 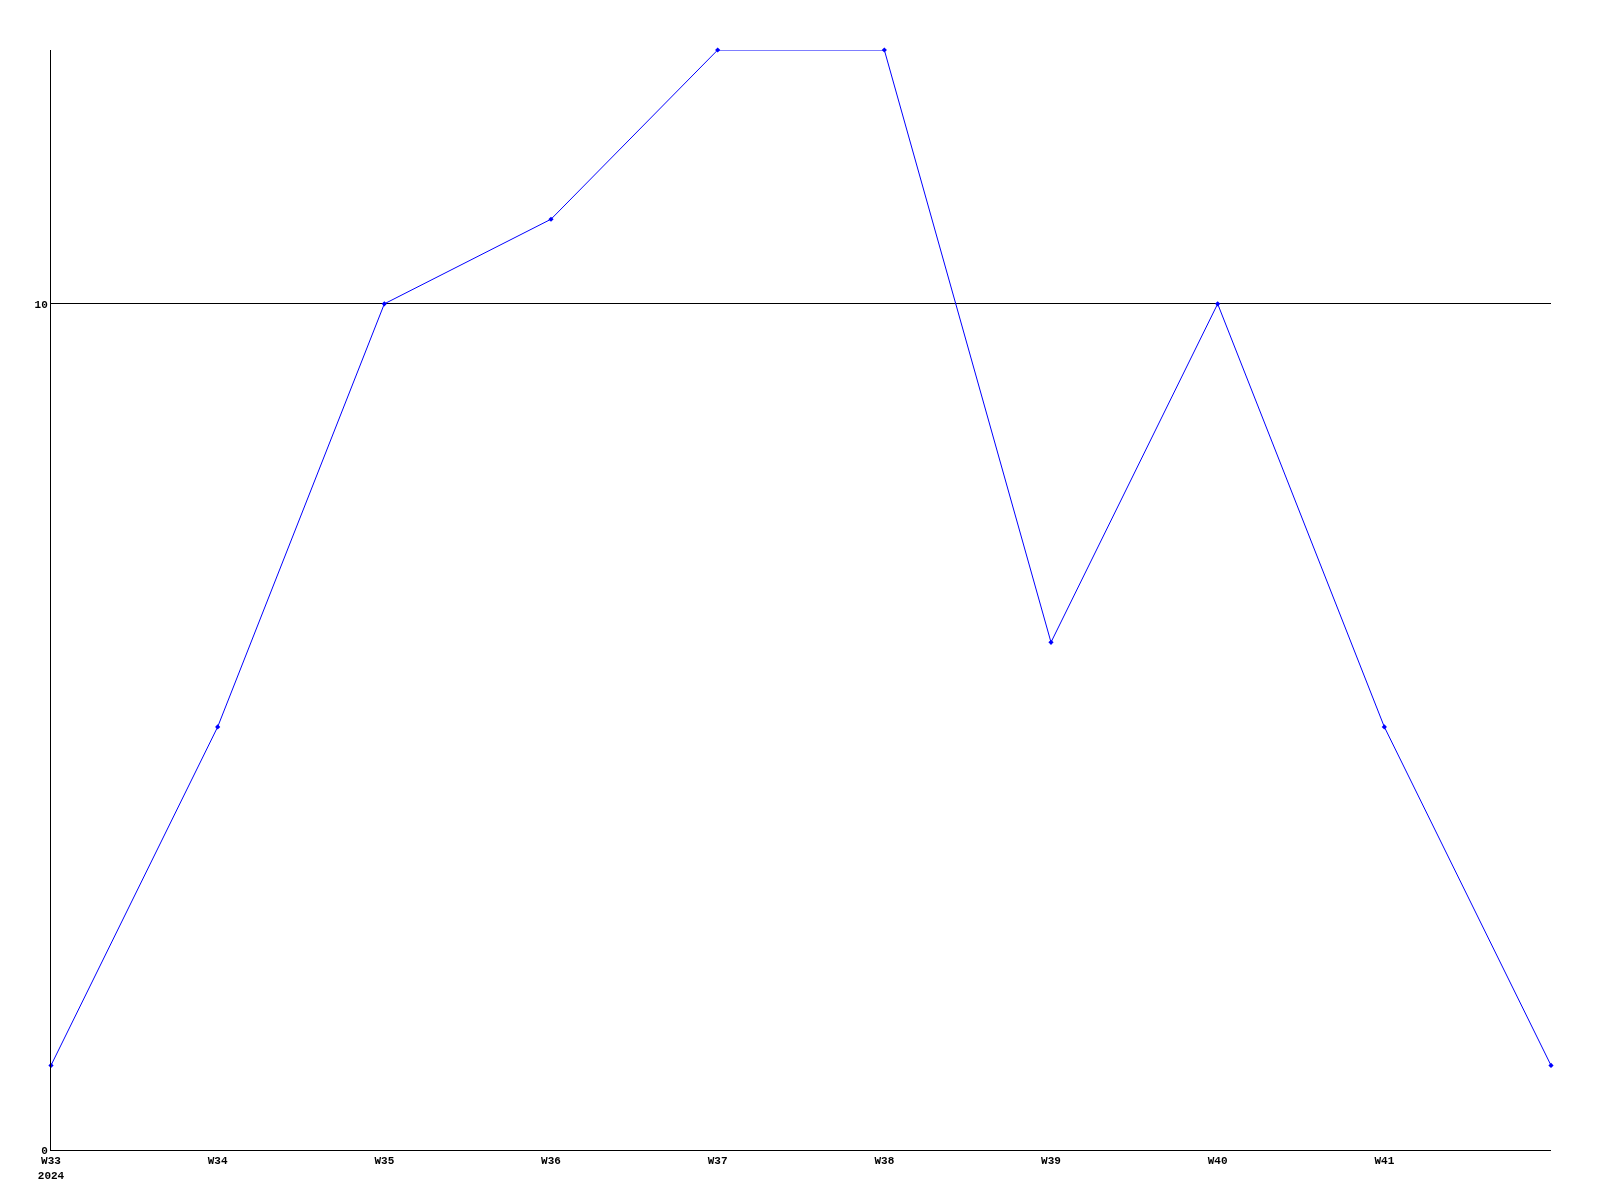 I want to click on x-tick-label: W37, so click(x=717, y=1161).